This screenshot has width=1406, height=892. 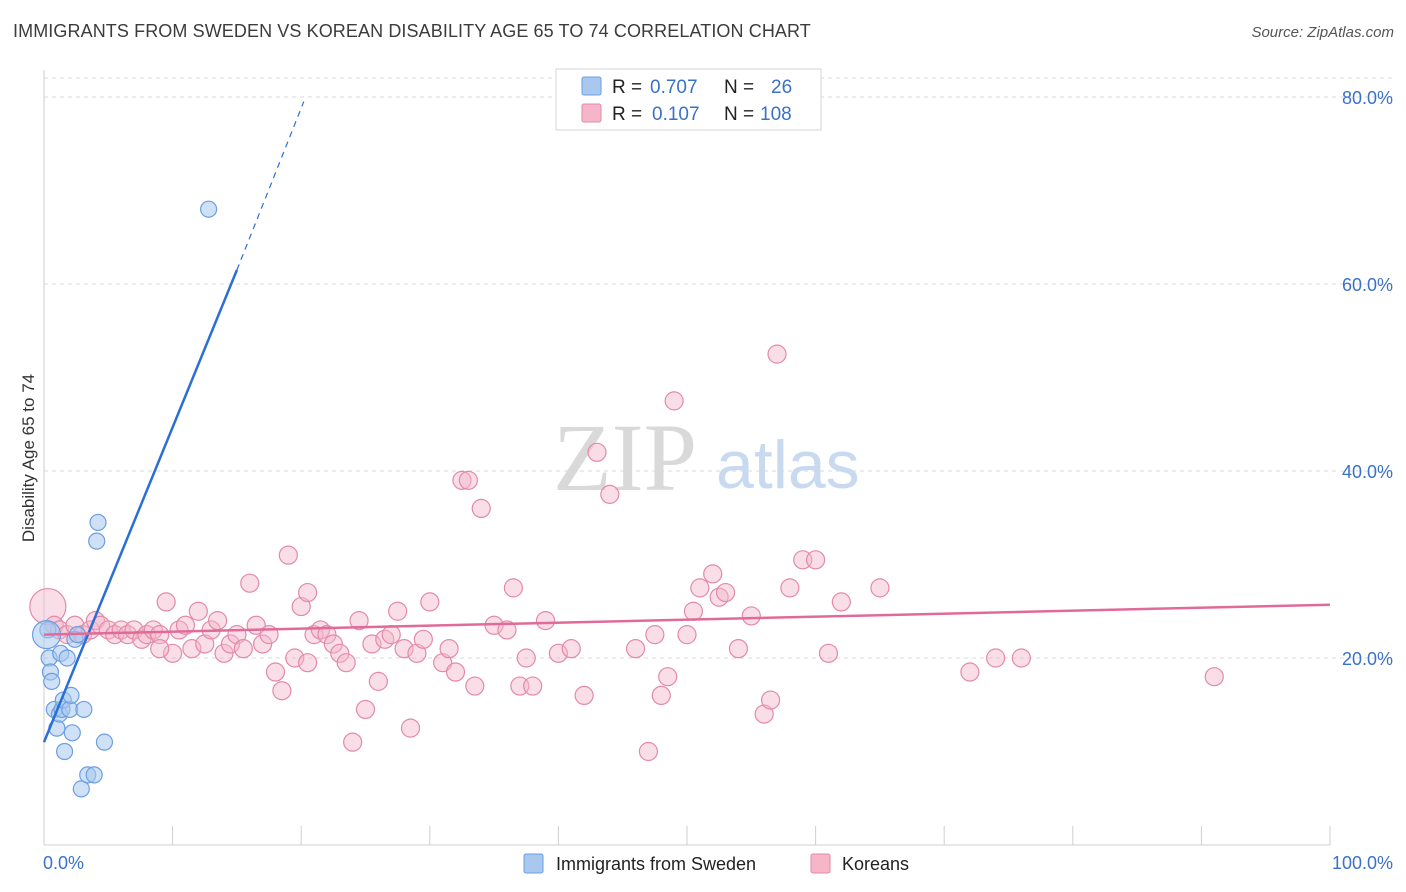 What do you see at coordinates (1367, 98) in the screenshot?
I see `y-tick-label-80: 80.0%` at bounding box center [1367, 98].